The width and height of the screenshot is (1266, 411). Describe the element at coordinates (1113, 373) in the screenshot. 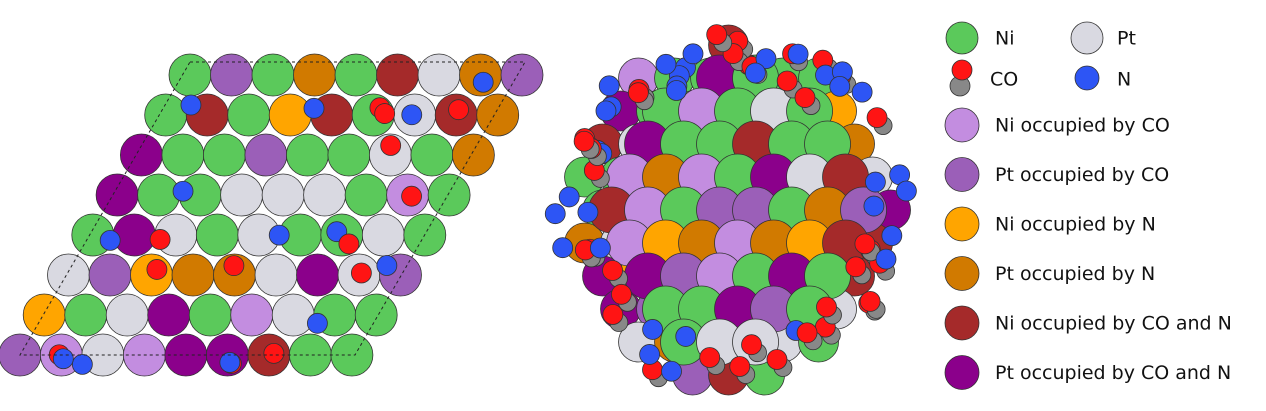

I see `legend-label: Pt occupied by CO and N` at that location.